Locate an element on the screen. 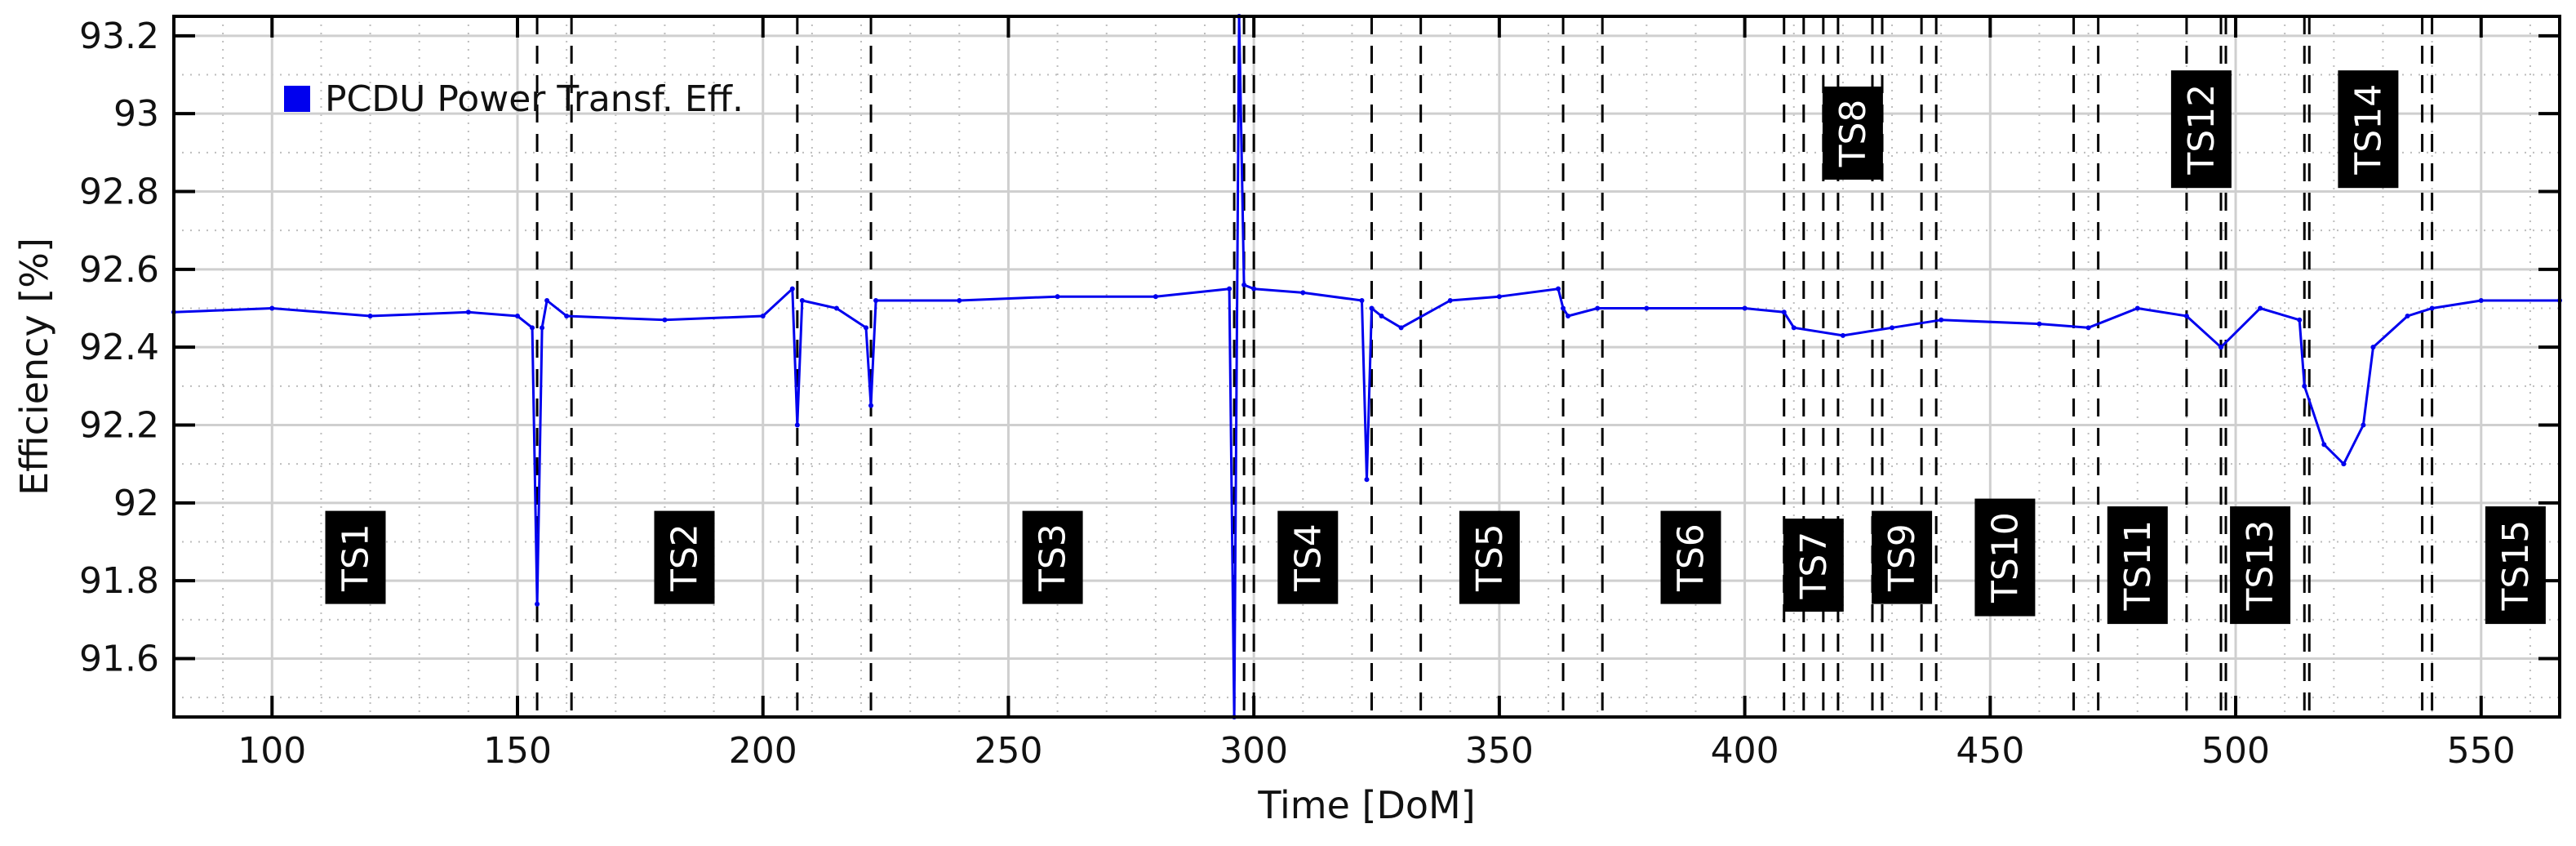 This screenshot has width=2576, height=846. ts-annotation: TS12 is located at coordinates (2201, 129).